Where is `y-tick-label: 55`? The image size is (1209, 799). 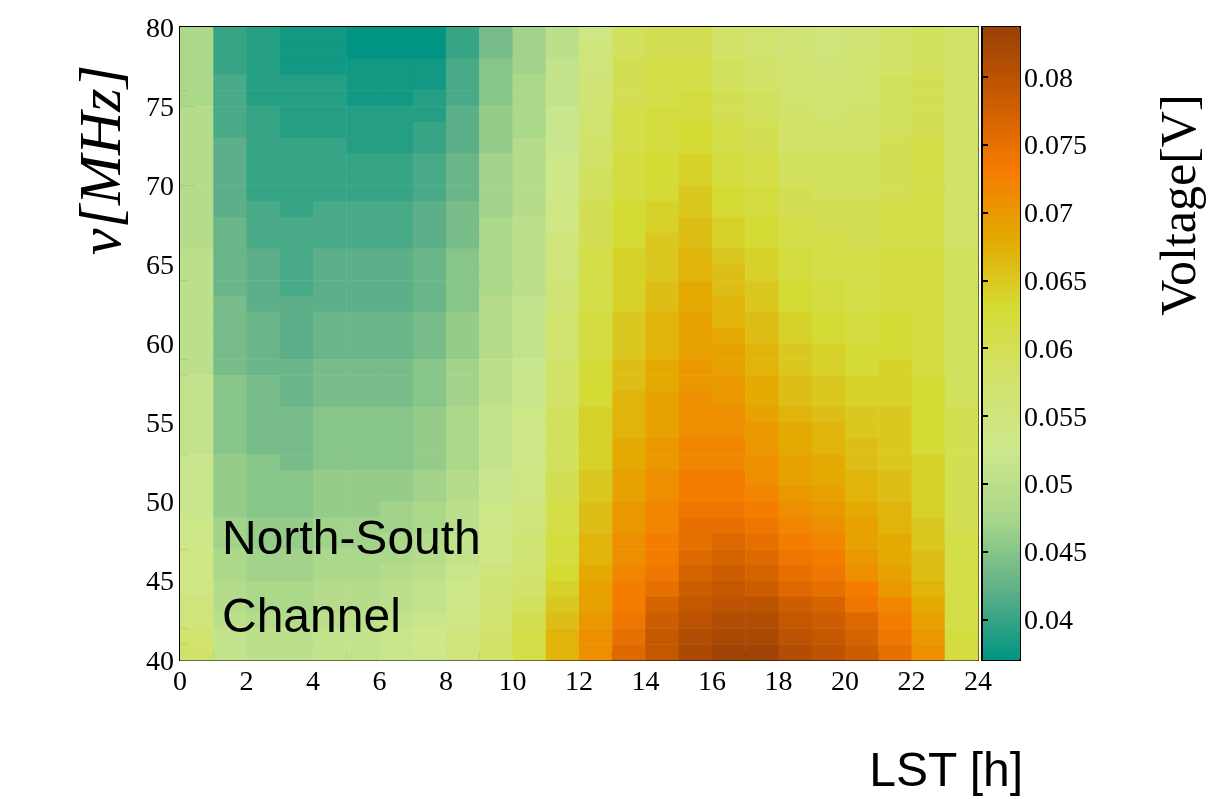
y-tick-label: 55 is located at coordinates (160, 423).